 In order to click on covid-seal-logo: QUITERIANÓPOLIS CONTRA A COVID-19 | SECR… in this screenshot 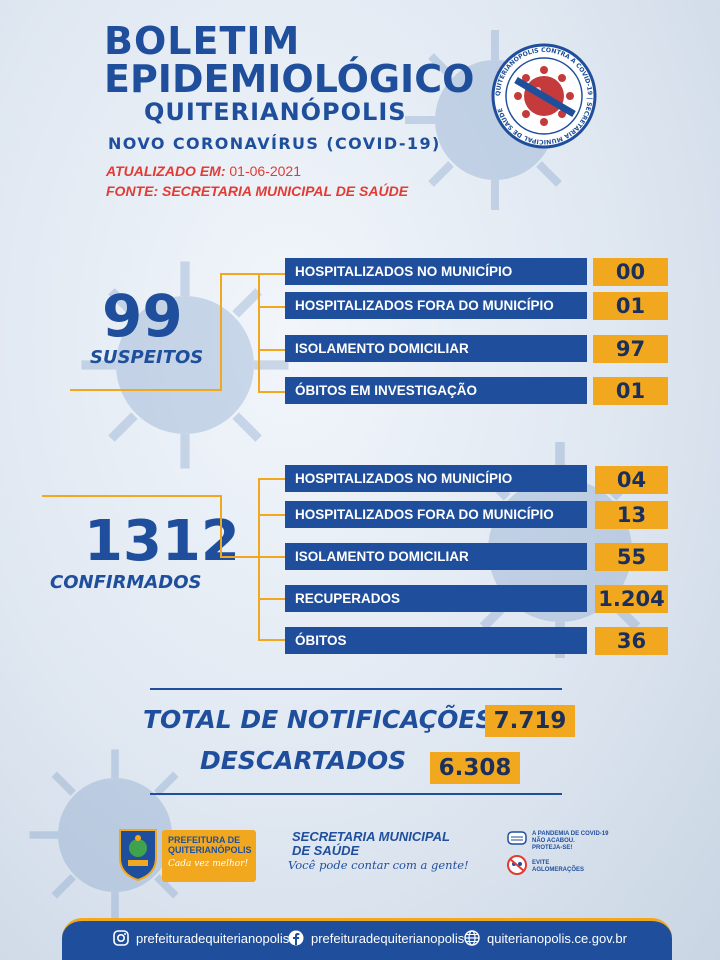, I will do `click(544, 96)`.